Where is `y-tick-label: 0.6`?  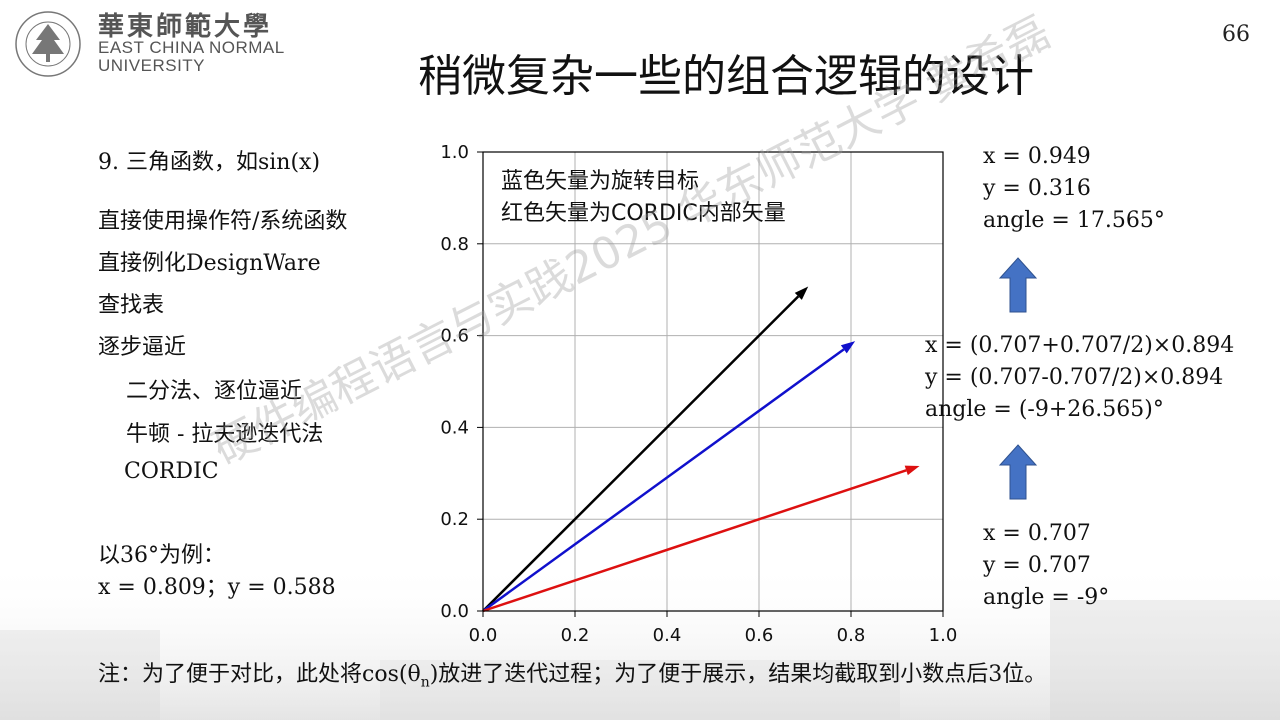 y-tick-label: 0.6 is located at coordinates (454, 336).